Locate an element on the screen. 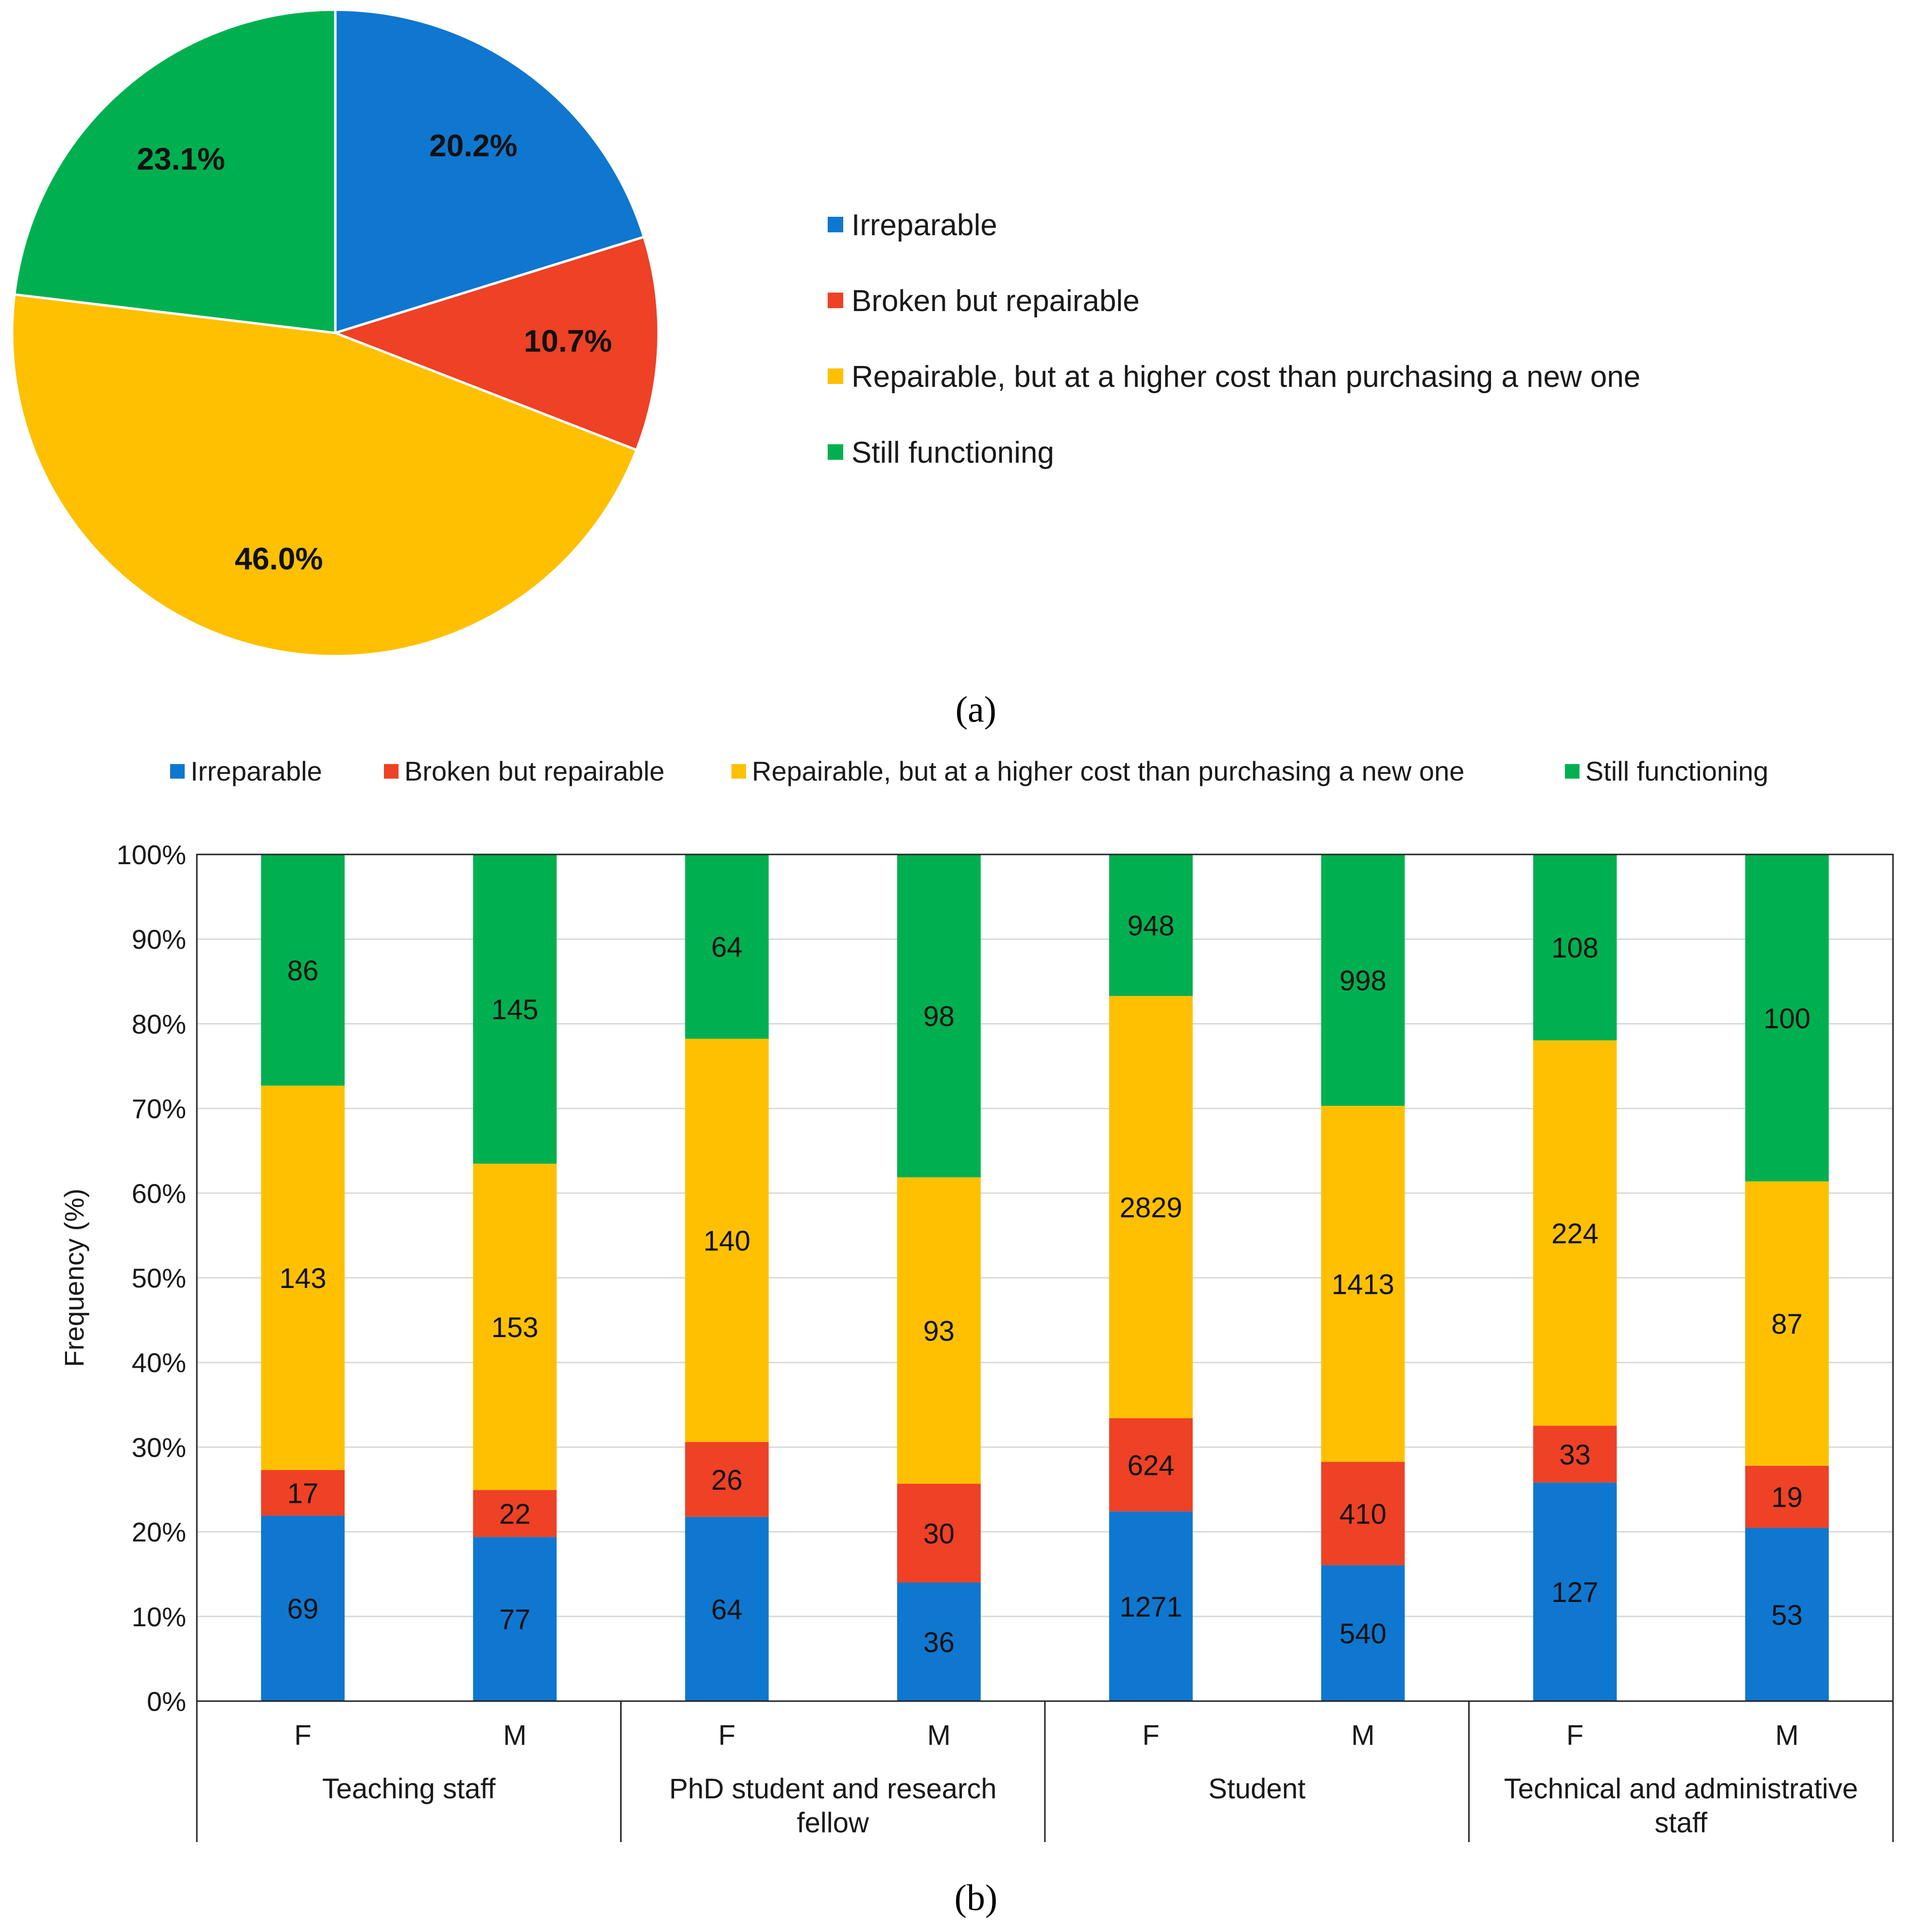 The image size is (1910, 1932). bar-data-label: 224 is located at coordinates (1574, 1234).